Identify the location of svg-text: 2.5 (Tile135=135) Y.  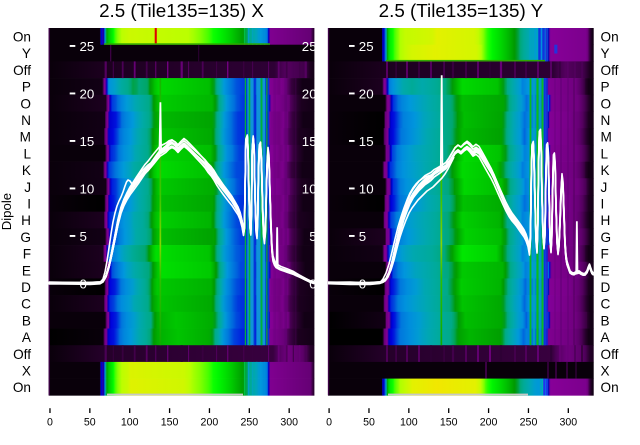
(461, 10).